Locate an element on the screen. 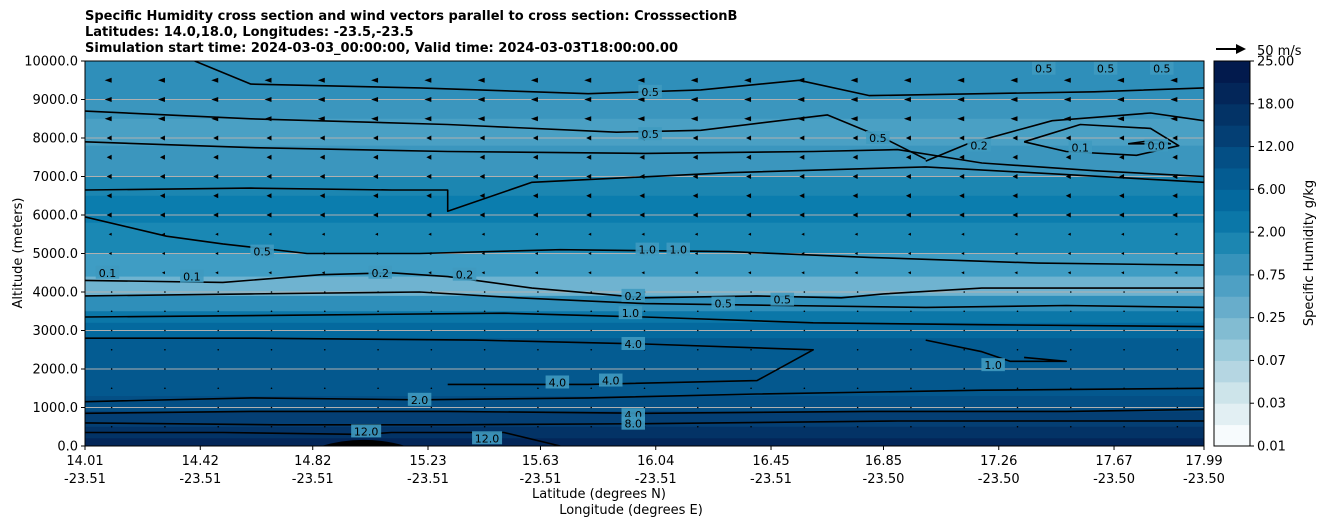 This screenshot has height=526, width=1326. colorbar-tick-label: 0.03 is located at coordinates (1271, 404).